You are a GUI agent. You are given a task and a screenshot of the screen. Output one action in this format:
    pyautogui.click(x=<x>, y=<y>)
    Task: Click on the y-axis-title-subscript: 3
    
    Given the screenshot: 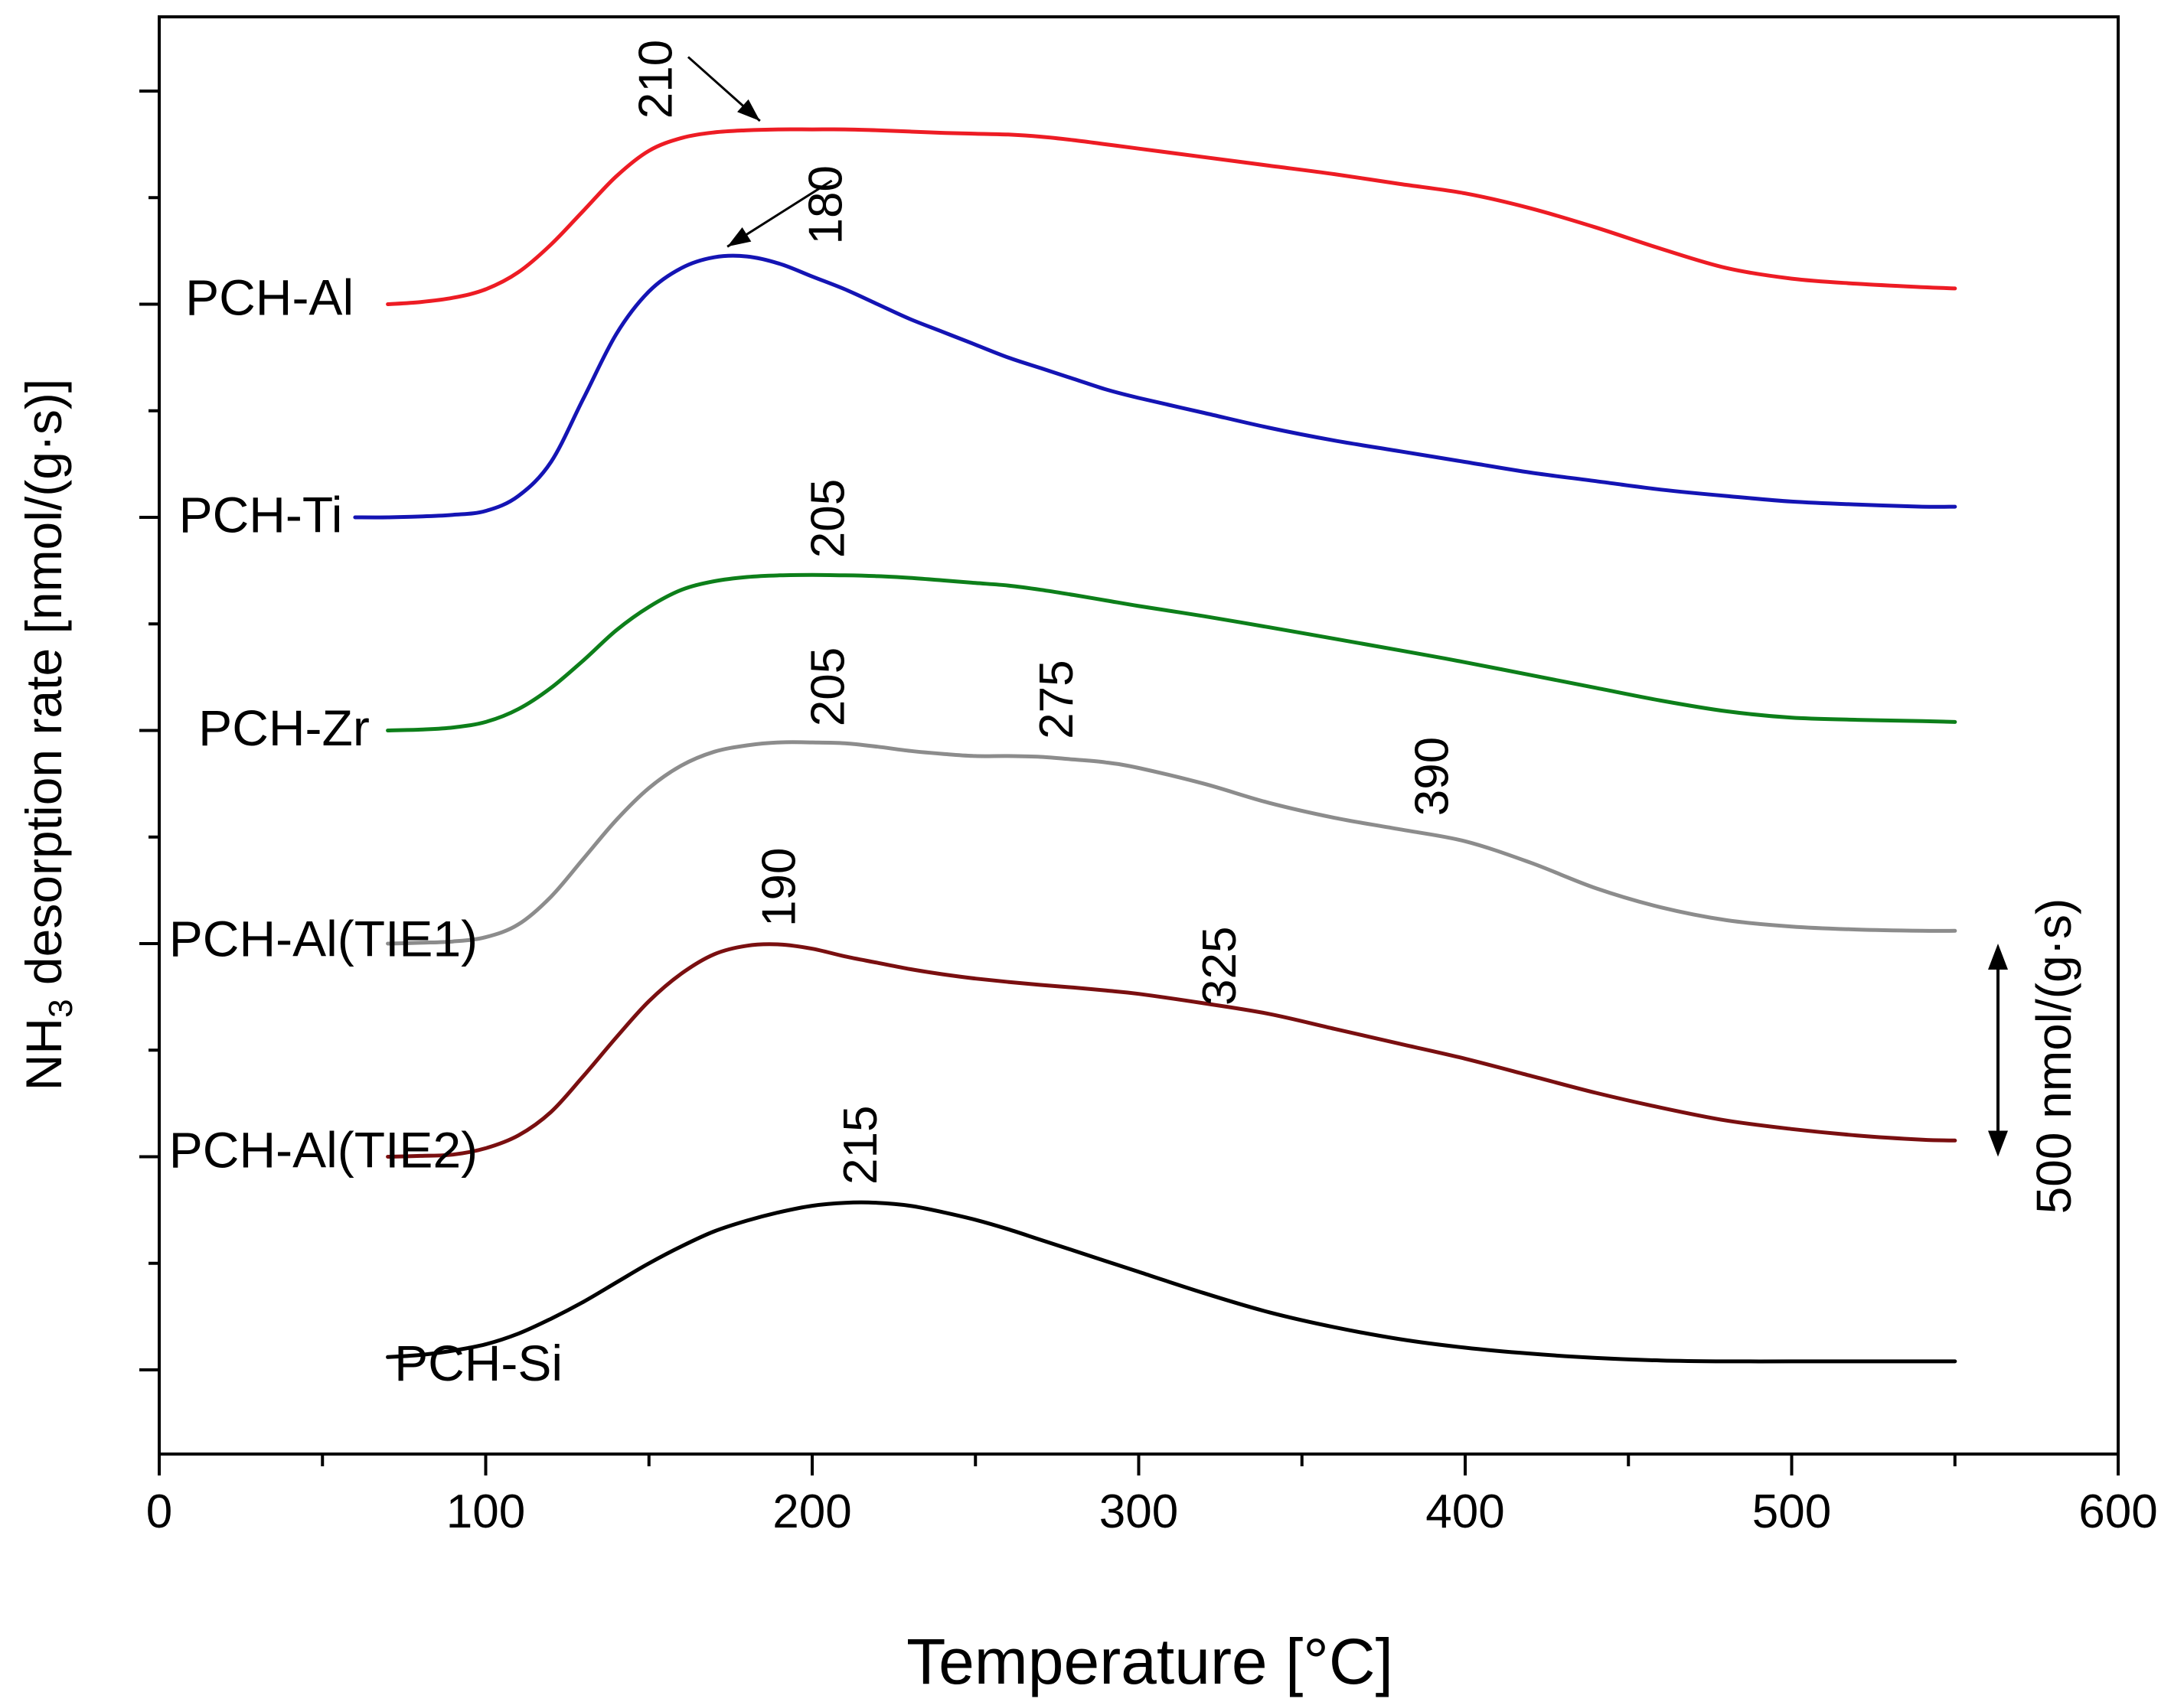 What is the action you would take?
    pyautogui.click(x=61, y=1008)
    